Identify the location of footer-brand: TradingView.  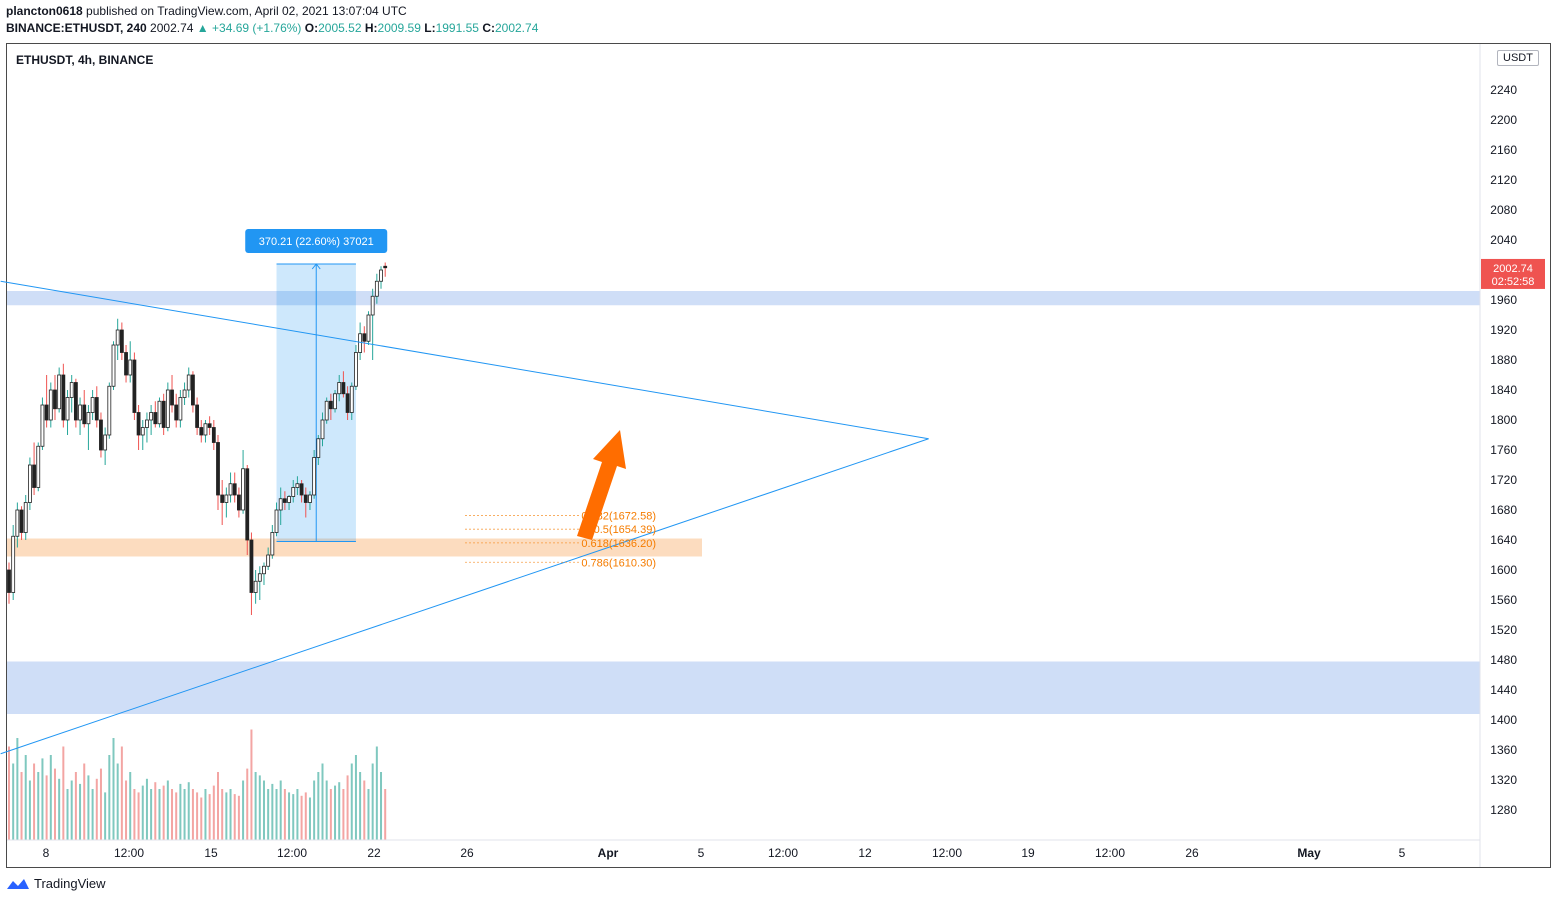
(56, 883).